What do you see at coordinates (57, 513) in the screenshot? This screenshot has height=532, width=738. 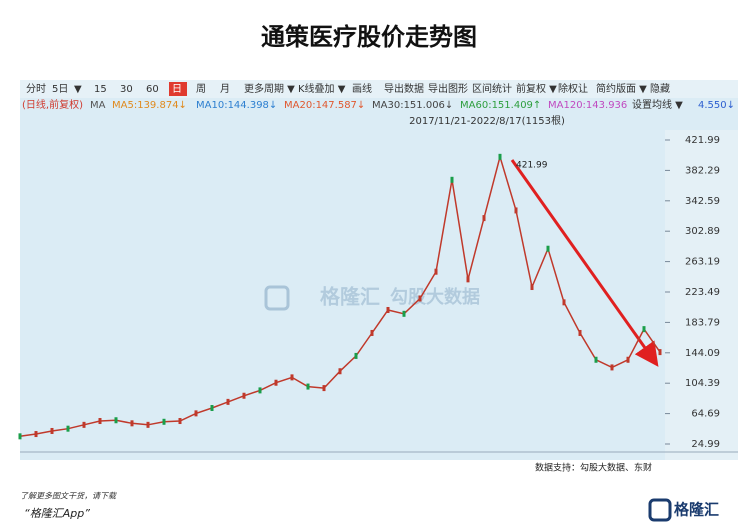 I see `footer-app: “格隆汇App”` at bounding box center [57, 513].